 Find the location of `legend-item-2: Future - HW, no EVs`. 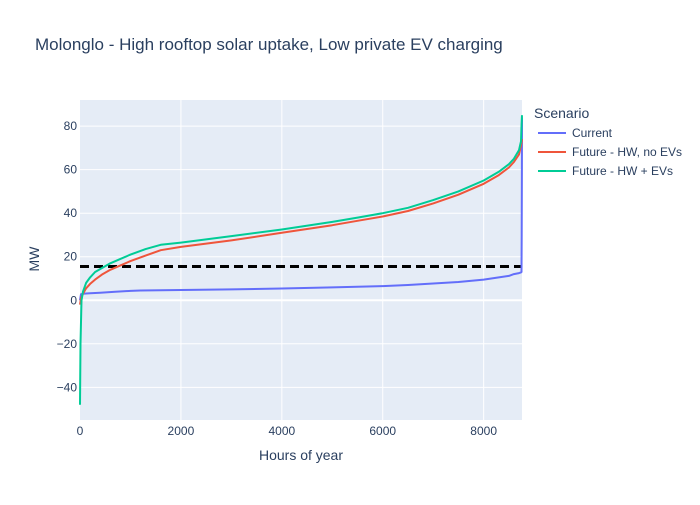

legend-item-2: Future - HW, no EVs is located at coordinates (610, 152).